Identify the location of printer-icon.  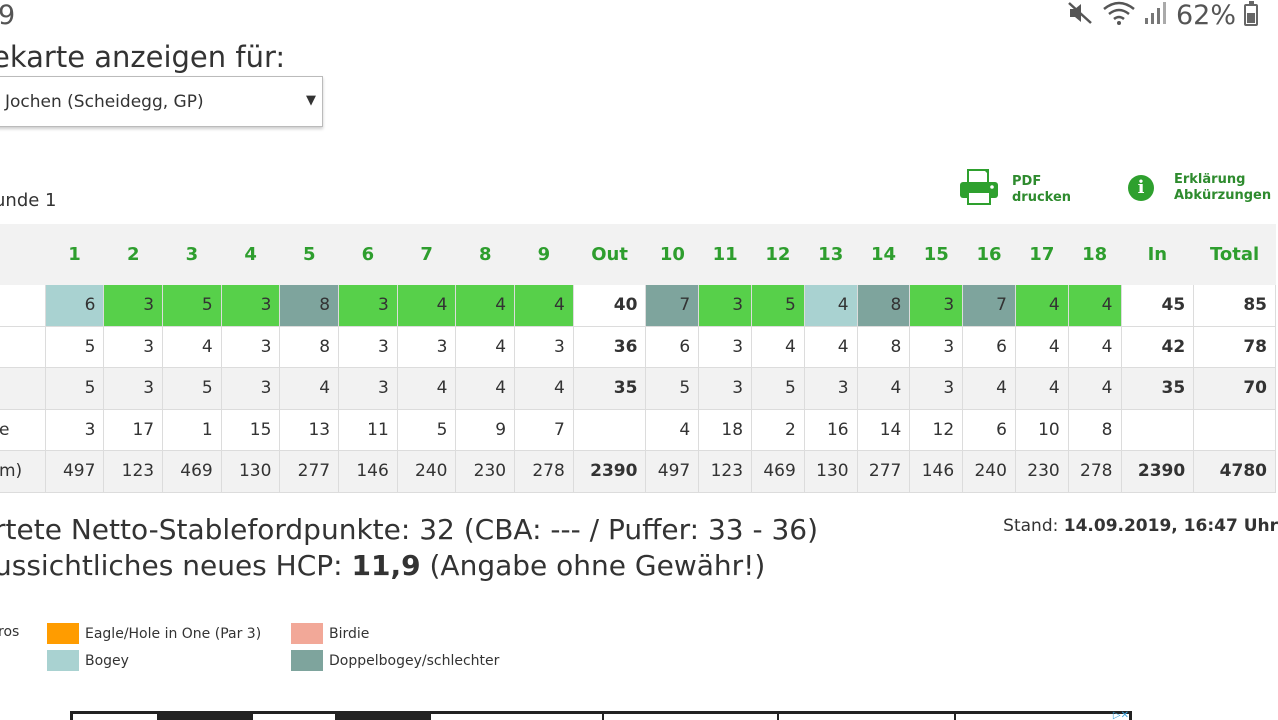
(979, 189).